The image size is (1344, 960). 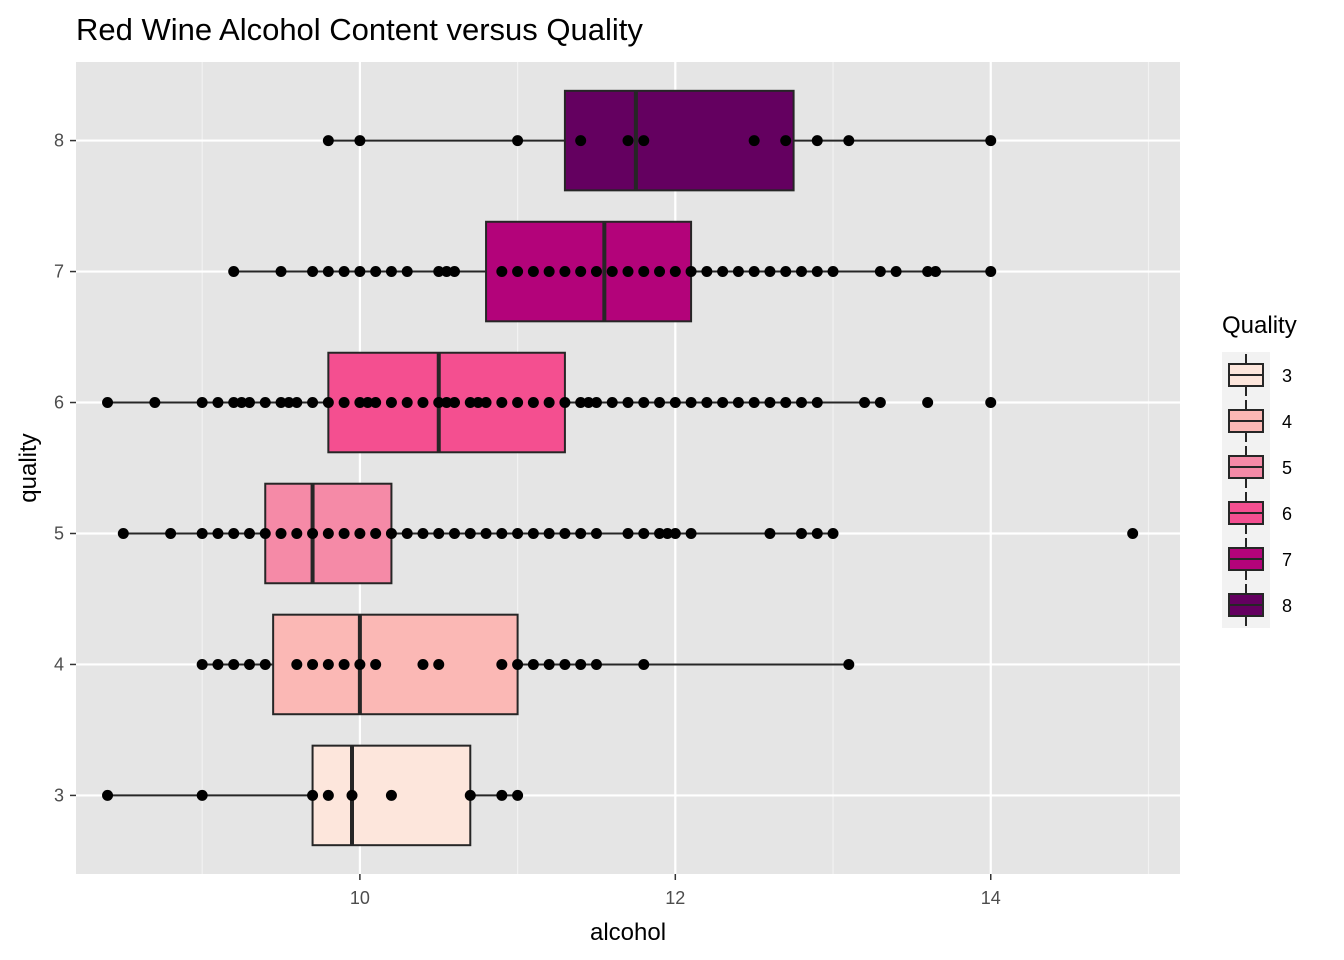 I want to click on y-tick-label: 6, so click(x=59, y=403).